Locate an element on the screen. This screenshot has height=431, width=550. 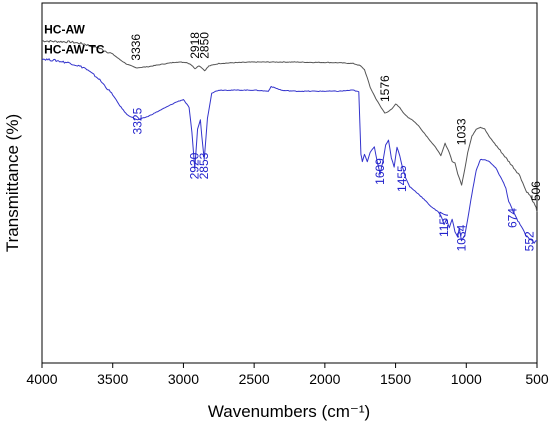
peak-annotation: 3325 is located at coordinates (138, 120).